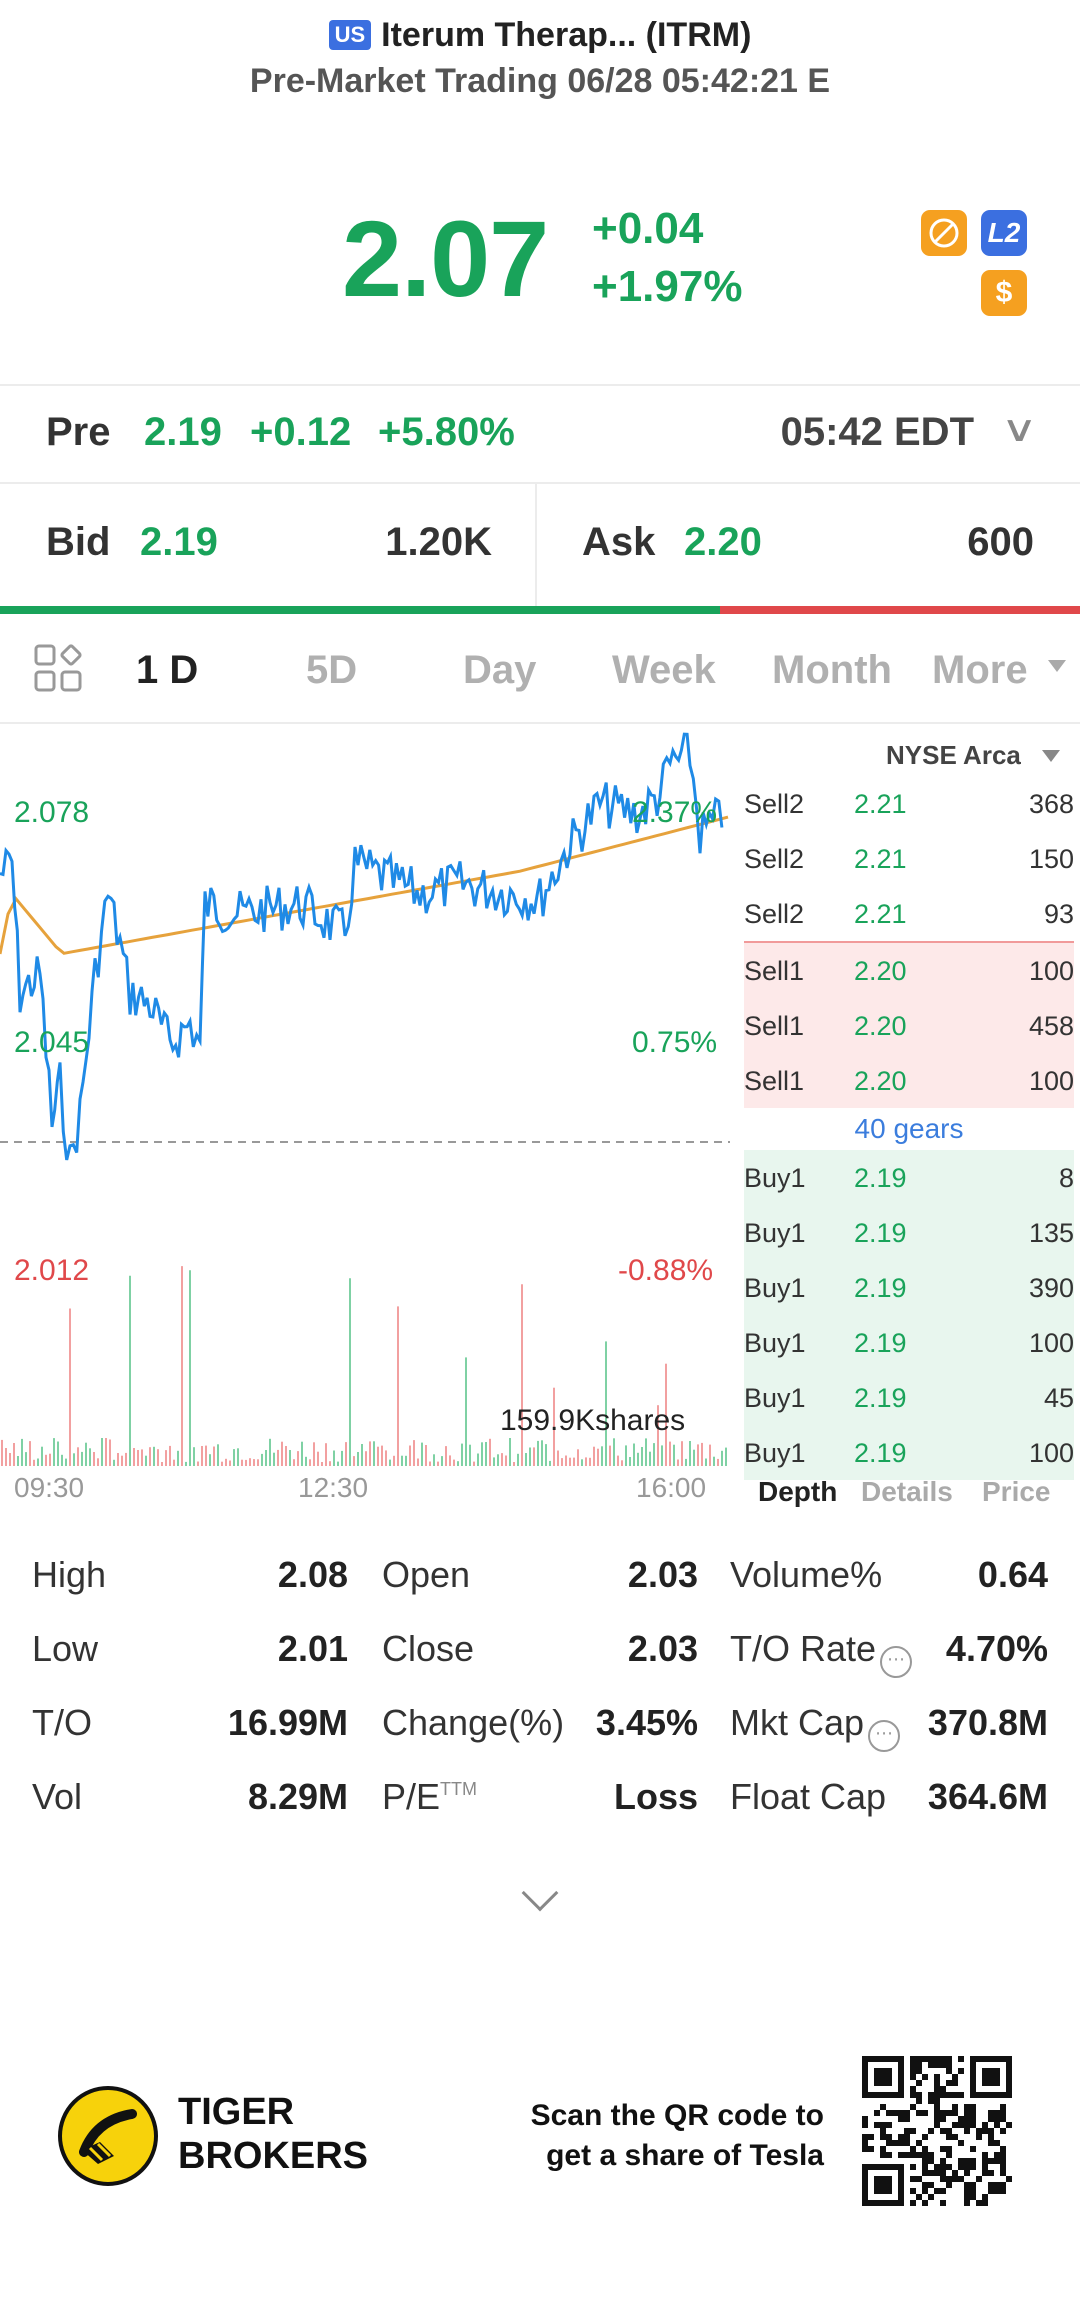 This screenshot has width=1080, height=2323. What do you see at coordinates (937, 2131) in the screenshot?
I see `qr-code-icon` at bounding box center [937, 2131].